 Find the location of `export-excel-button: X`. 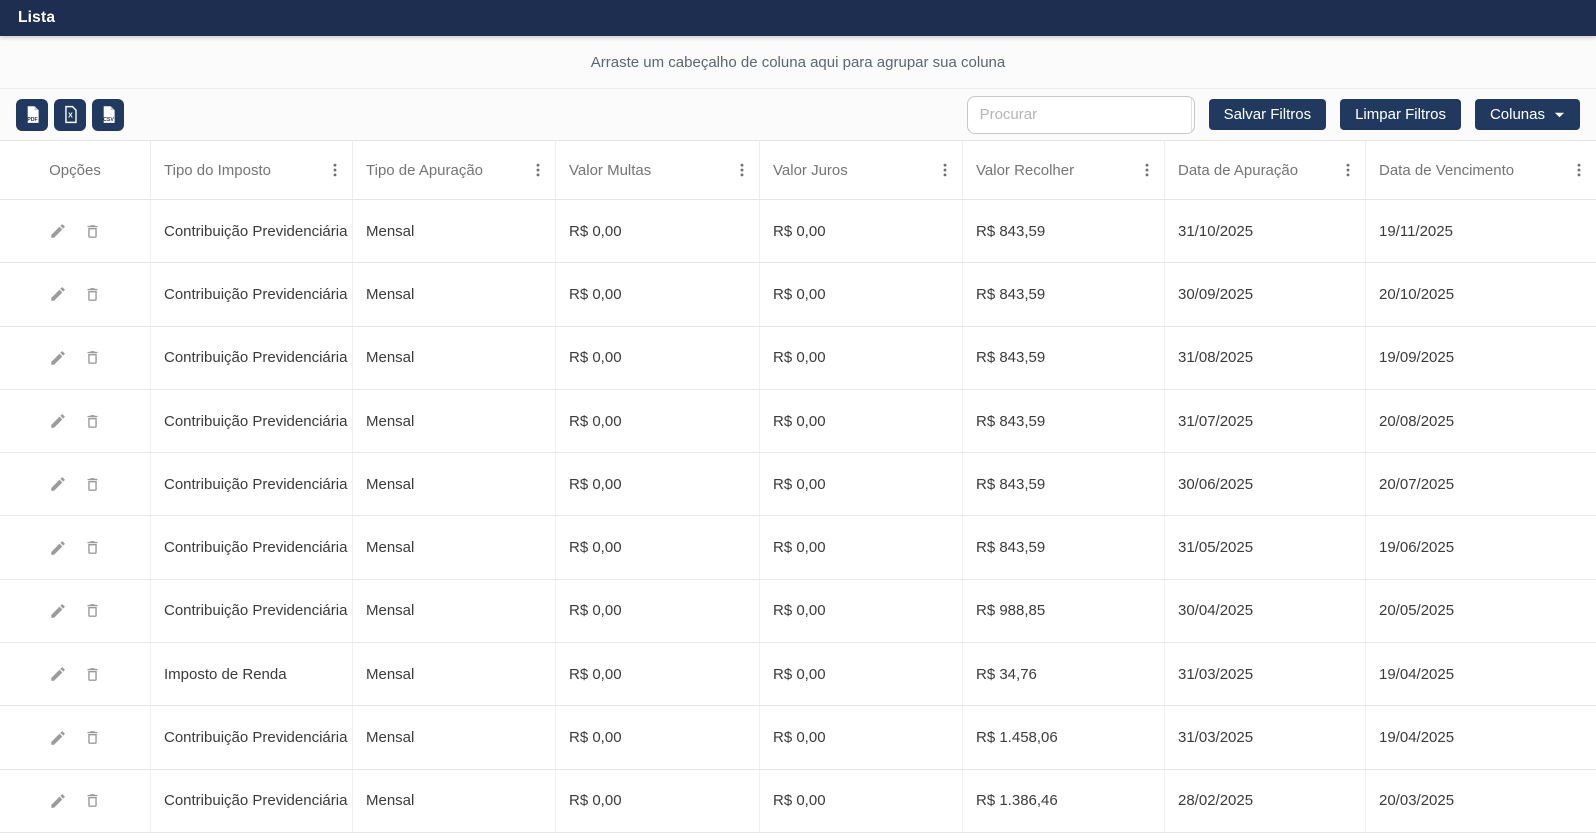

export-excel-button: X is located at coordinates (70, 114).